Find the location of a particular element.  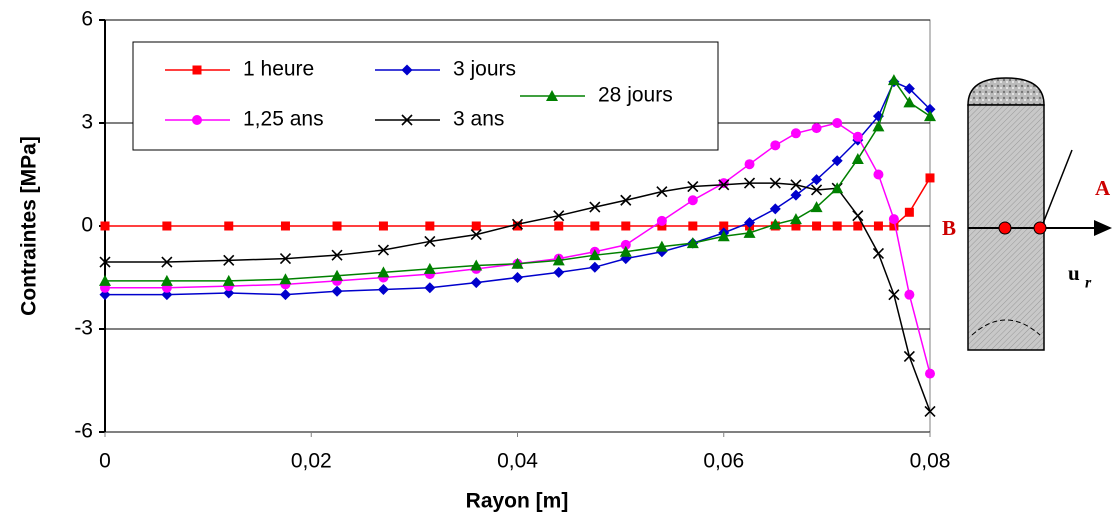

diagram: A B u r is located at coordinates (1027, 214).